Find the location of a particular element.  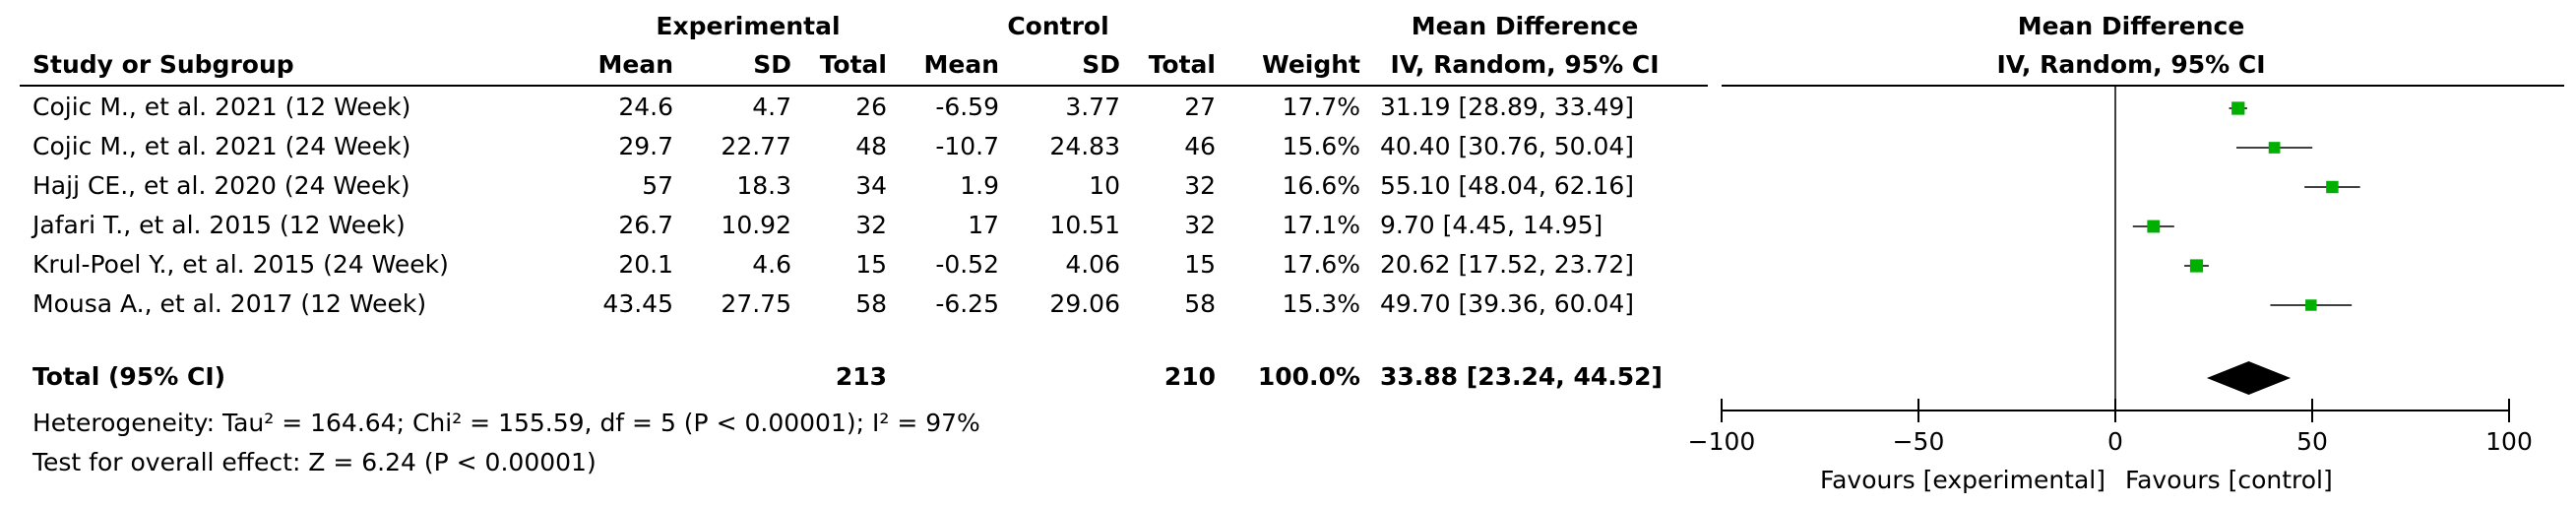

study-name: Krul-Poel Y., et al. 2015 (24 Week) is located at coordinates (240, 264).